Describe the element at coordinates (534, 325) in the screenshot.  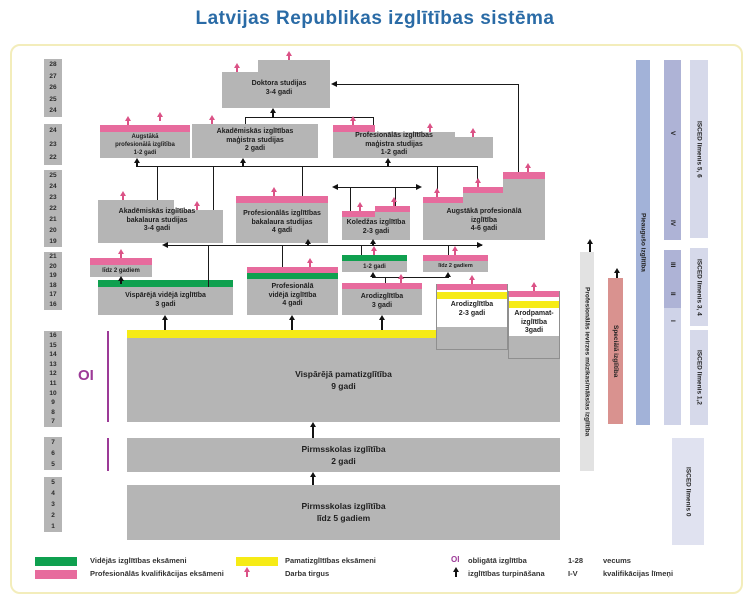
I see `node-arodpamat-box: Arodpamat- izglītība 3gadi` at that location.